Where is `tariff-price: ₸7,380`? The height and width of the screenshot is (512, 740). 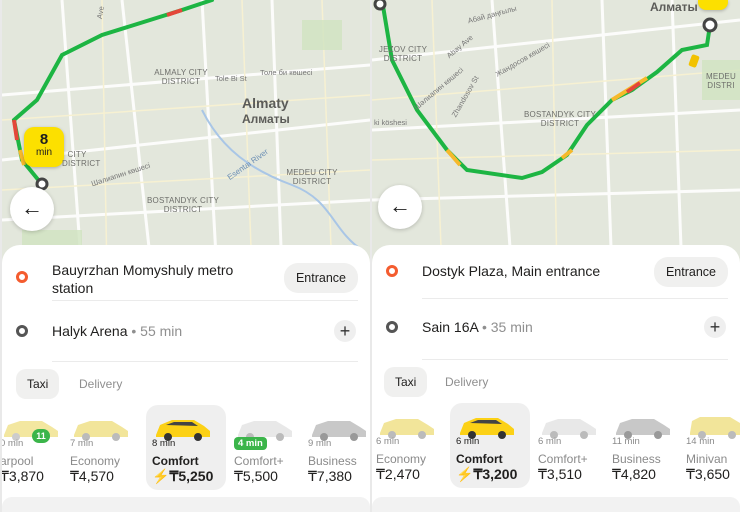
tariff-price: ₸7,380 is located at coordinates (330, 476).